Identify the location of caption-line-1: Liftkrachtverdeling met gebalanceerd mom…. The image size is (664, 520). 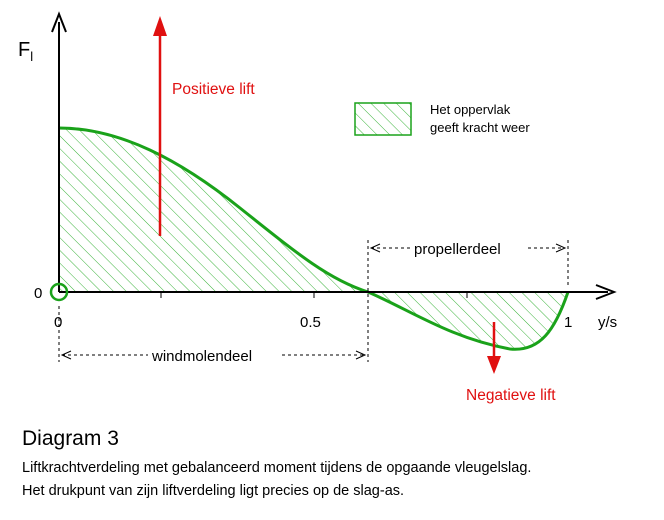
(277, 468).